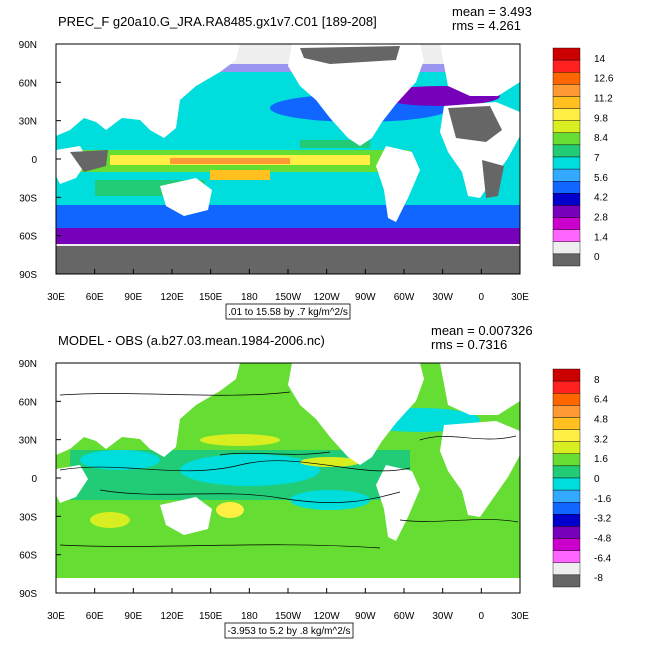  What do you see at coordinates (601, 459) in the screenshot?
I see `colorbar-label: 1.6` at bounding box center [601, 459].